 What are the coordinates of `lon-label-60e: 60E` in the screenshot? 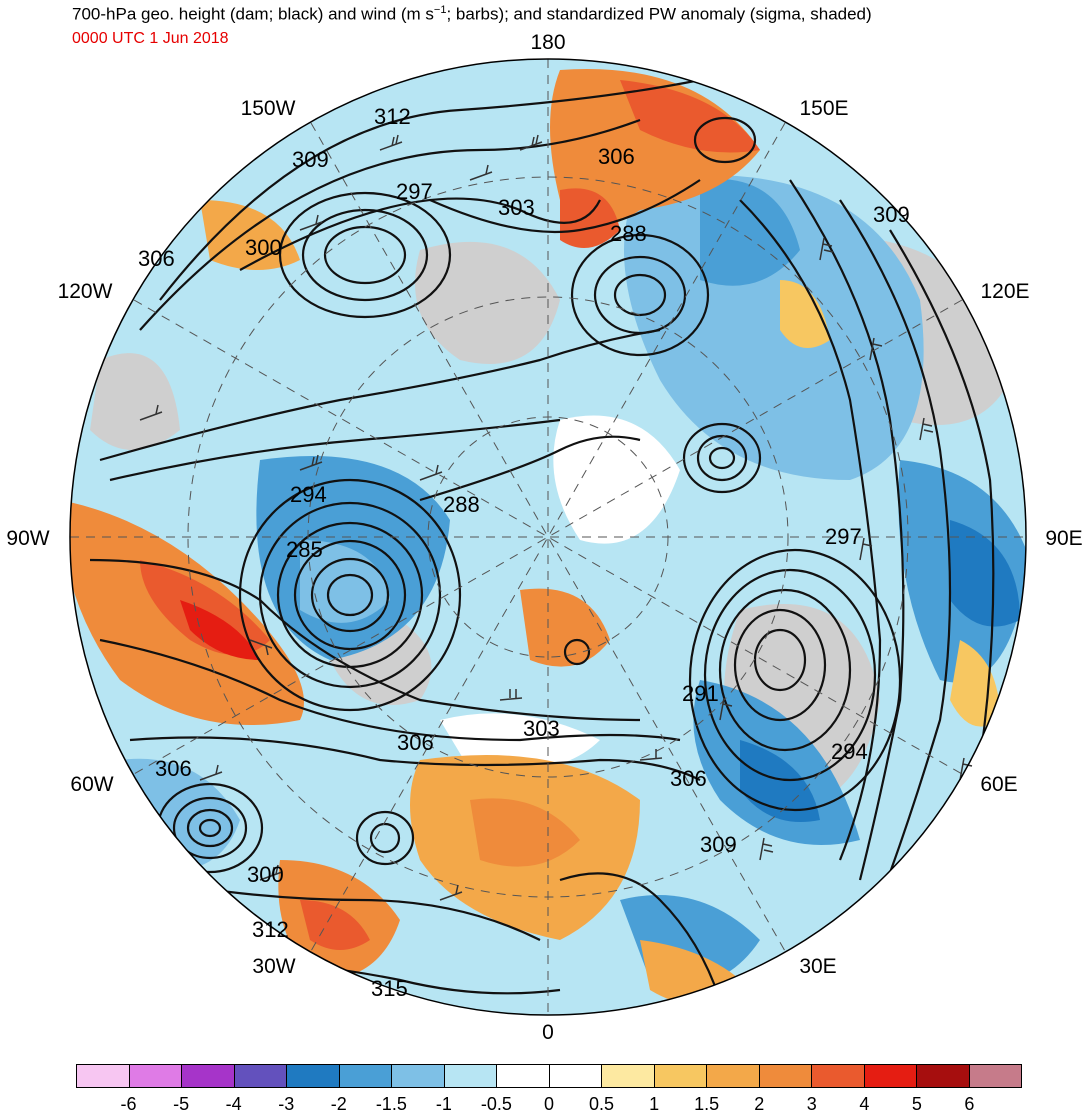 It's located at (999, 784).